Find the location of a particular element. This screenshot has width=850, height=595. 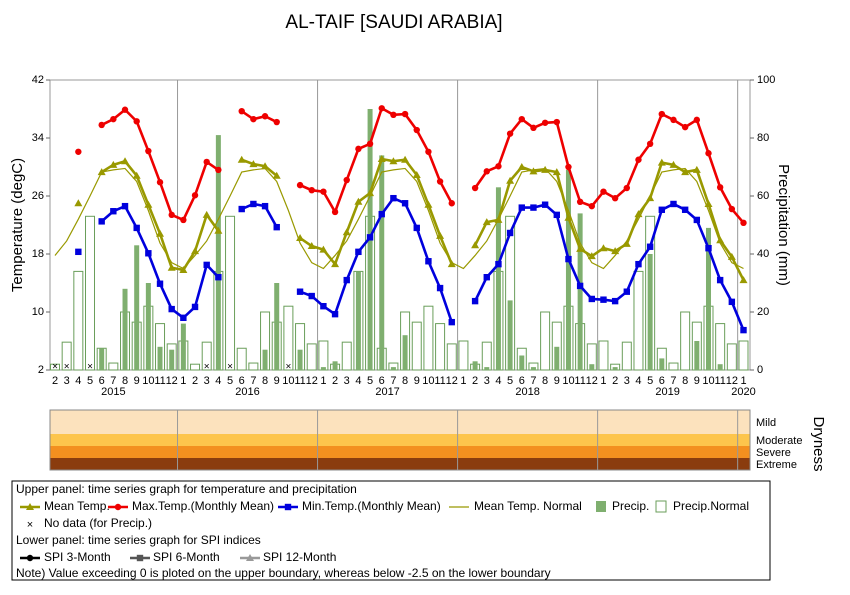

x-tick-label: 11 is located at coordinates (159, 381).